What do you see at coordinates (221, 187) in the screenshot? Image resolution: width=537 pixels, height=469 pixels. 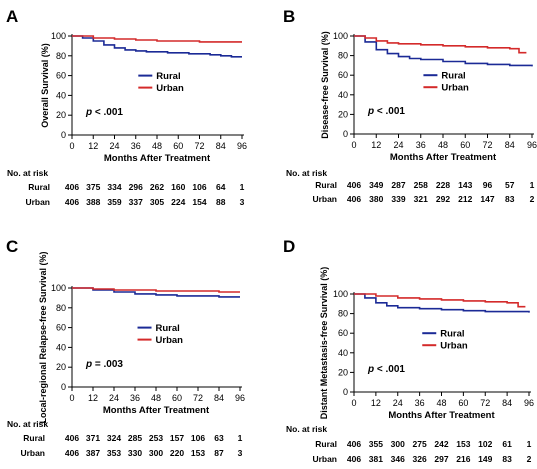 I see `risk-value: 64` at bounding box center [221, 187].